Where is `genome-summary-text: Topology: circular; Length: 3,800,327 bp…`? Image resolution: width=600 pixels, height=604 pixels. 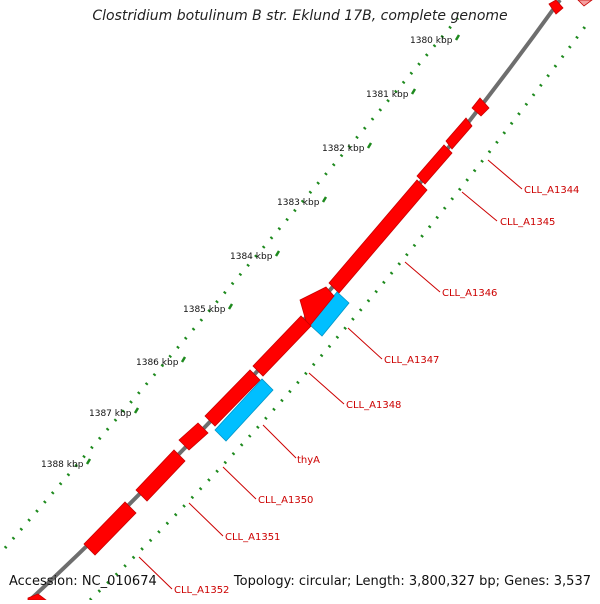
genome-summary-text: Topology: circular; Length: 3,800,327 bp… is located at coordinates (412, 581).